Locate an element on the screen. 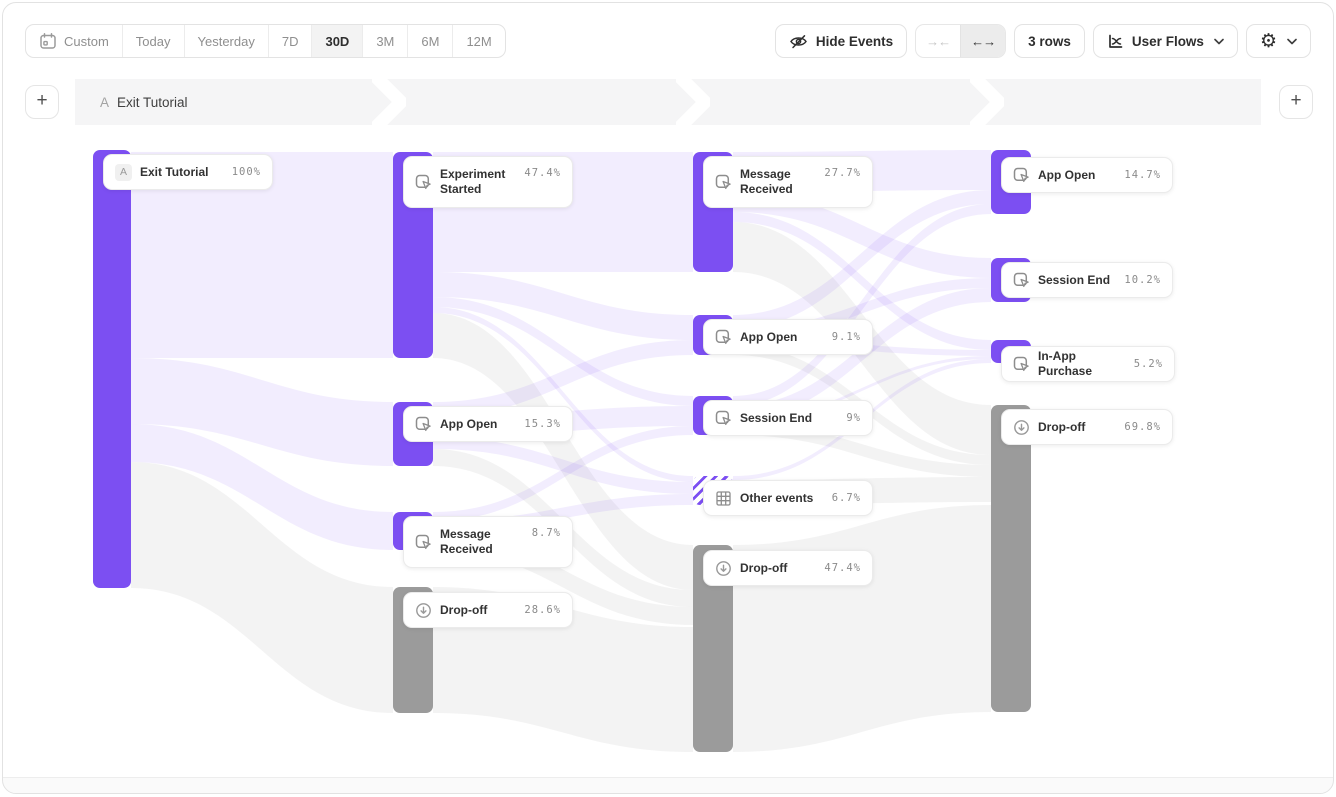 This screenshot has height=797, width=1336. collapse-icon: →← is located at coordinates (938, 41).